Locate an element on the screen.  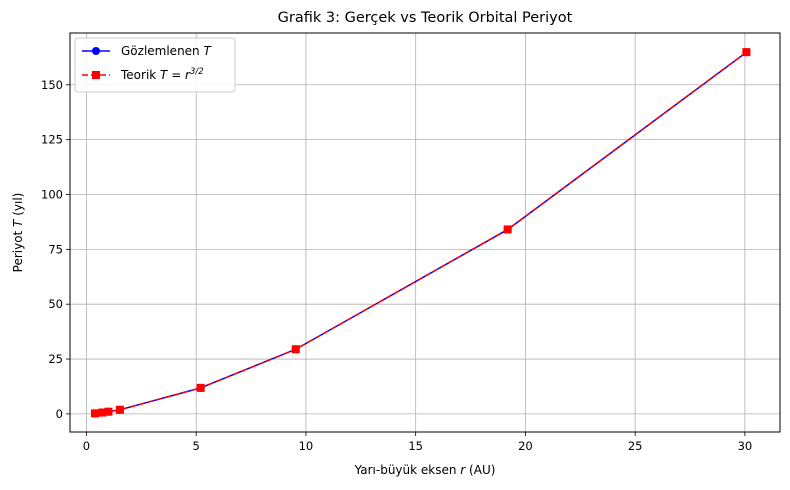
x-tick-label: 20 is located at coordinates (525, 446).